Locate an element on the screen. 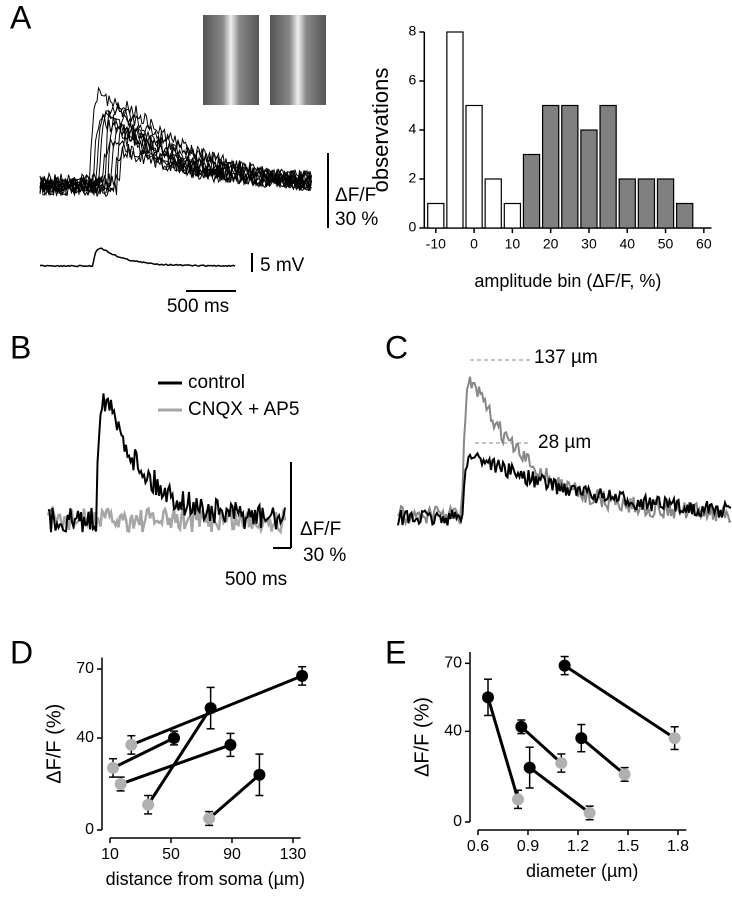 The width and height of the screenshot is (732, 900). x-tick-label: 20 is located at coordinates (551, 244).